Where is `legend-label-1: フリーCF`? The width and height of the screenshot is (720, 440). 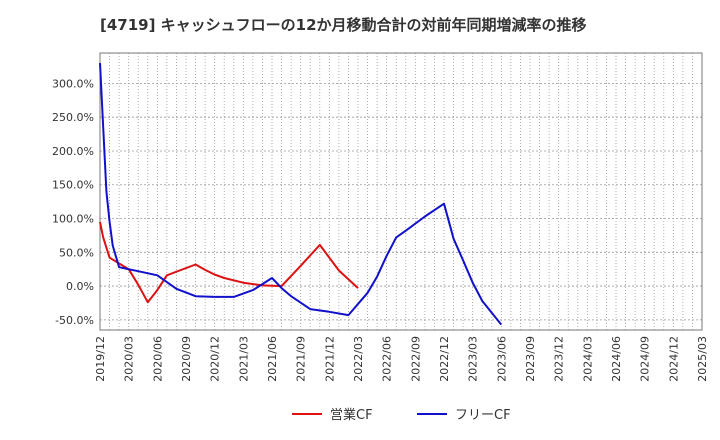
legend-label-1: フリーCF is located at coordinates (483, 415).